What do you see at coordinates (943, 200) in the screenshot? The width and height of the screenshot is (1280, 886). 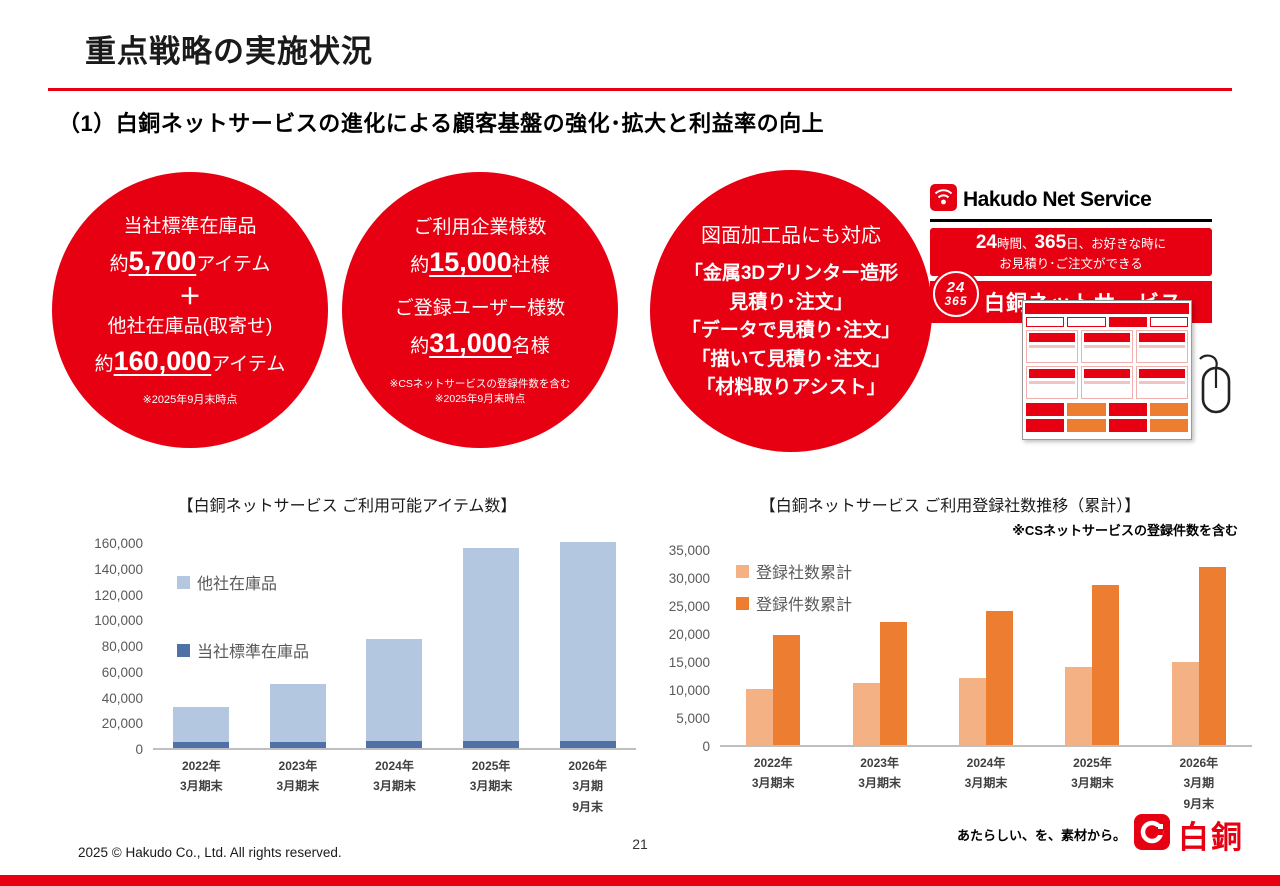 I see `hakudo-net-service-icon` at bounding box center [943, 200].